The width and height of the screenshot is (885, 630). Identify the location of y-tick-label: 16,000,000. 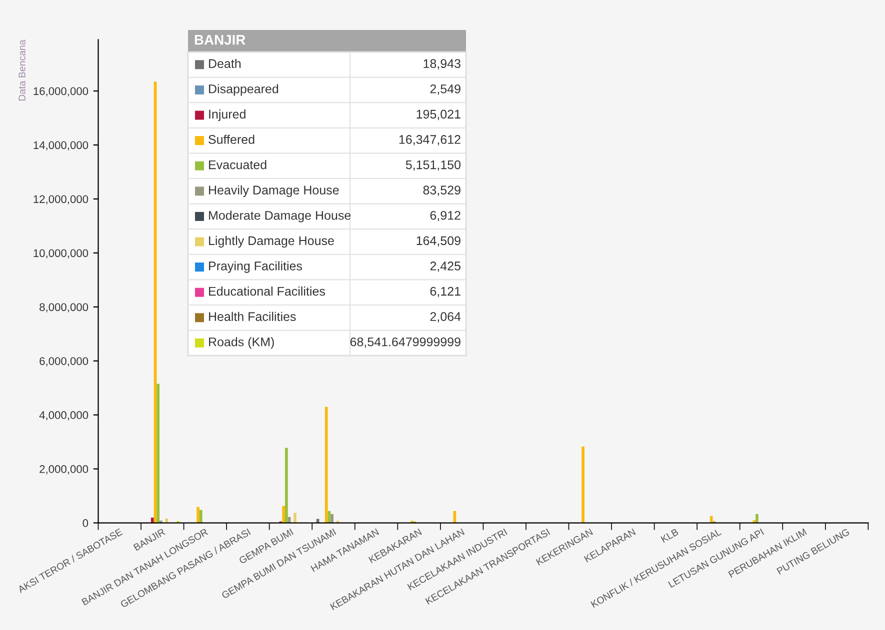
(61, 91).